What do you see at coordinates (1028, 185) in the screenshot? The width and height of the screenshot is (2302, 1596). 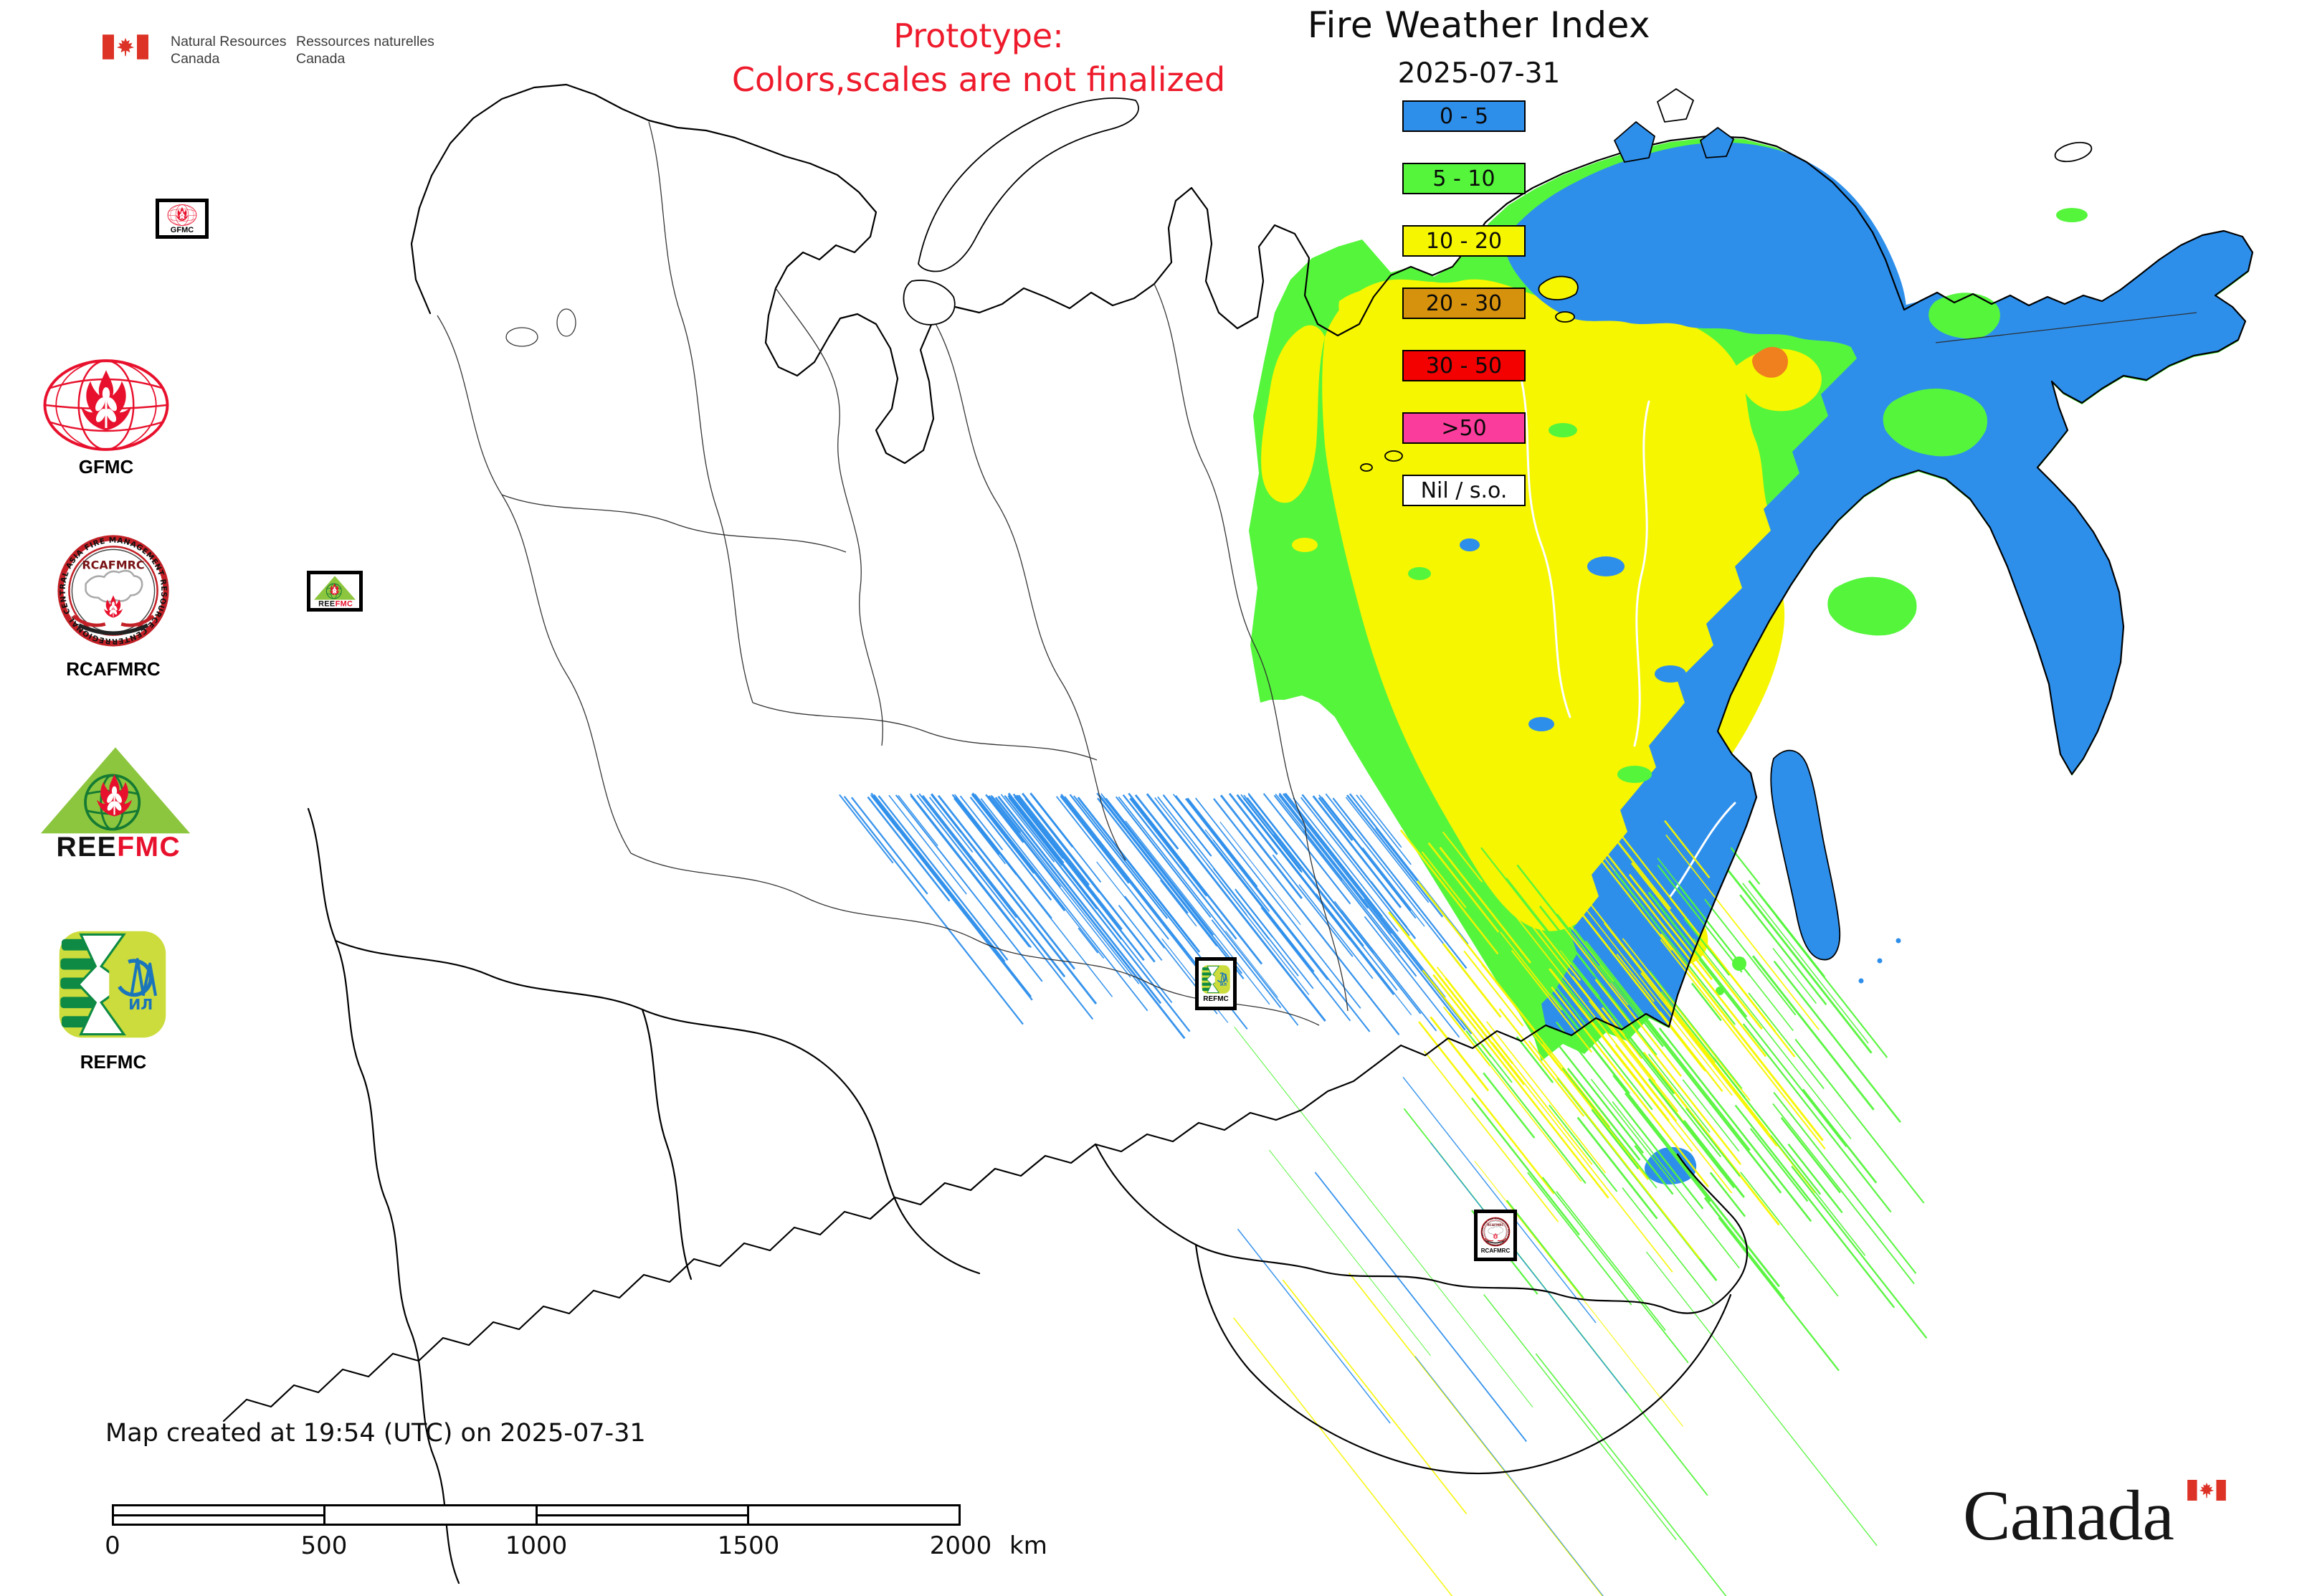 I see `novaya-zemlya` at bounding box center [1028, 185].